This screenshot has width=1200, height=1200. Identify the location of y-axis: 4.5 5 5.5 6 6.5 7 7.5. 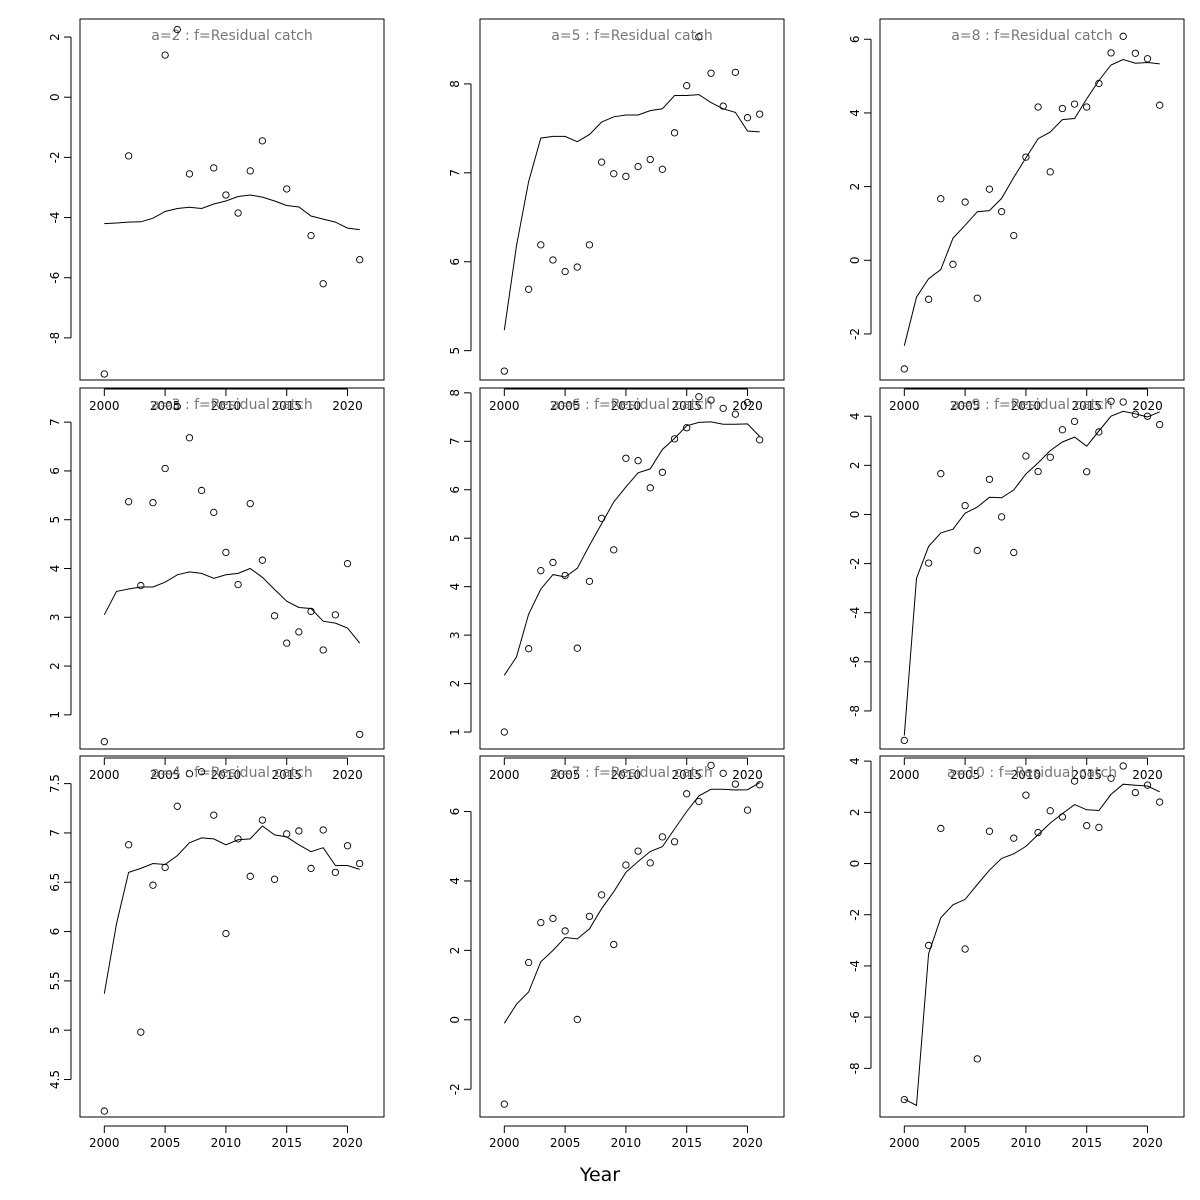
(60, 931).